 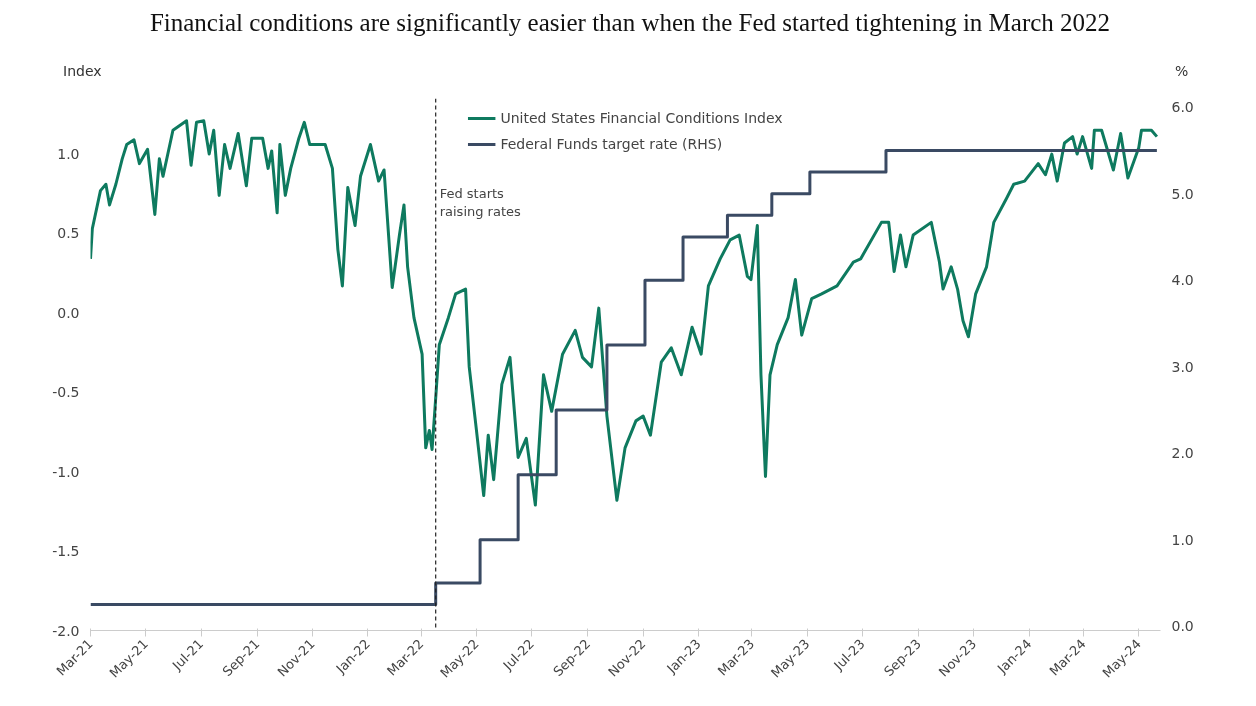 I want to click on legend-label: Federal Funds target rate (RHS), so click(x=611, y=144).